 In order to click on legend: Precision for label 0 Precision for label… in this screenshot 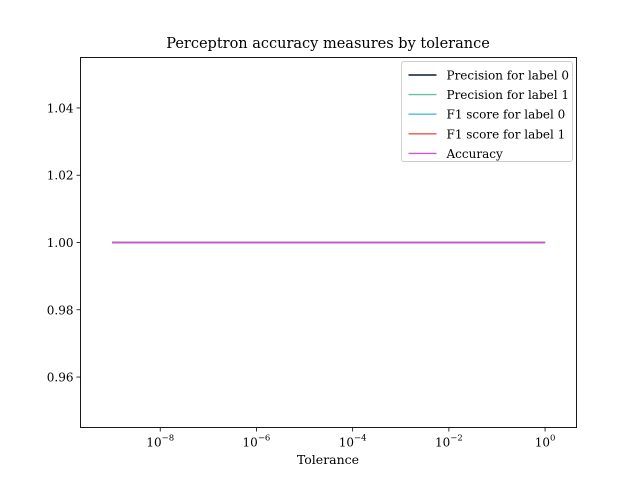, I will do `click(487, 111)`.